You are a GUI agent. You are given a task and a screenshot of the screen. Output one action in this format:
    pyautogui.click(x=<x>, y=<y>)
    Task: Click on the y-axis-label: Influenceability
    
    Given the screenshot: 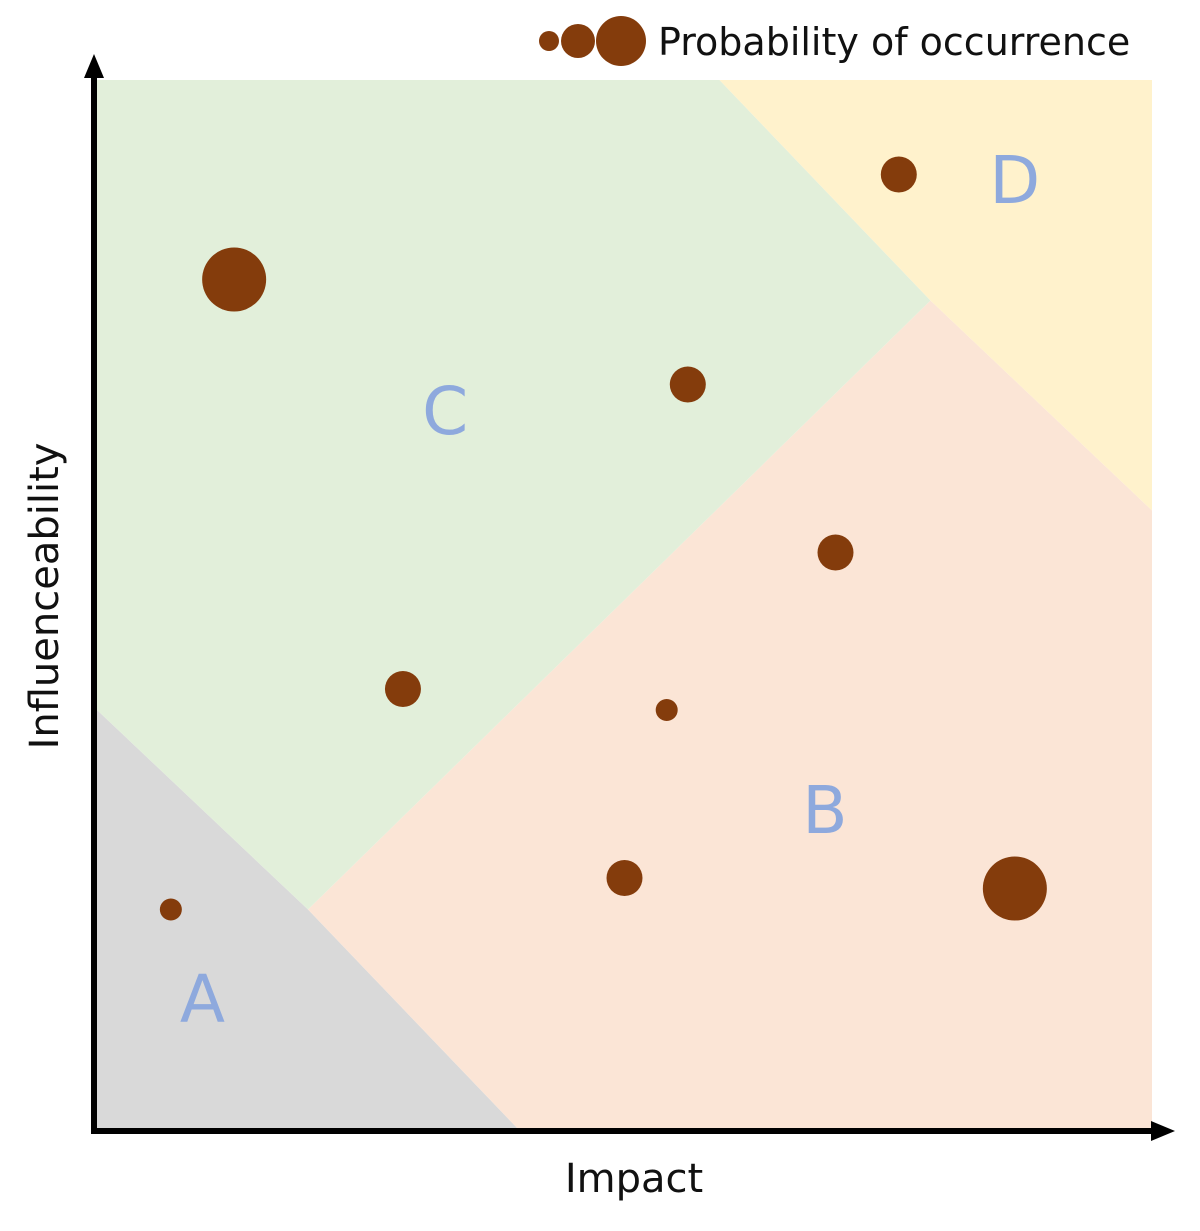 What is the action you would take?
    pyautogui.click(x=45, y=596)
    